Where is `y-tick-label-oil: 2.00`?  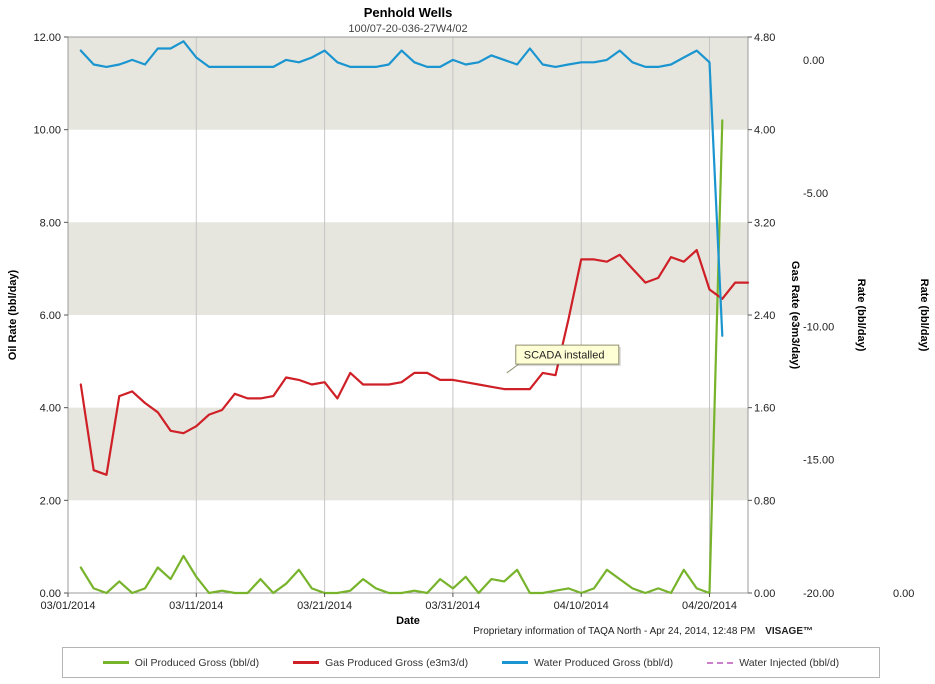 y-tick-label-oil: 2.00 is located at coordinates (50, 501).